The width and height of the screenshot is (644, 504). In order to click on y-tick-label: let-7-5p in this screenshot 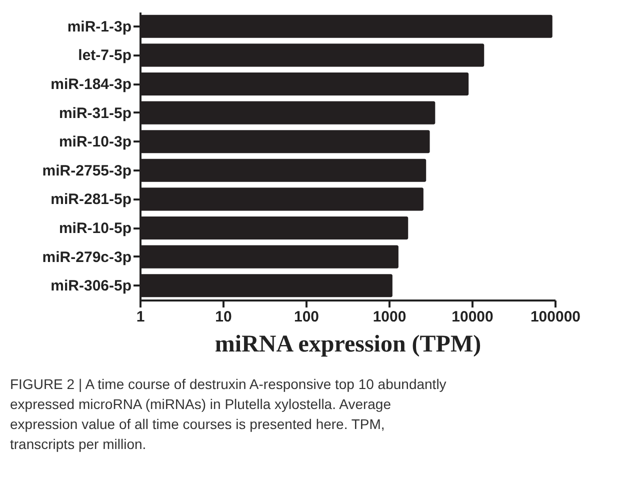, I will do `click(105, 55)`.